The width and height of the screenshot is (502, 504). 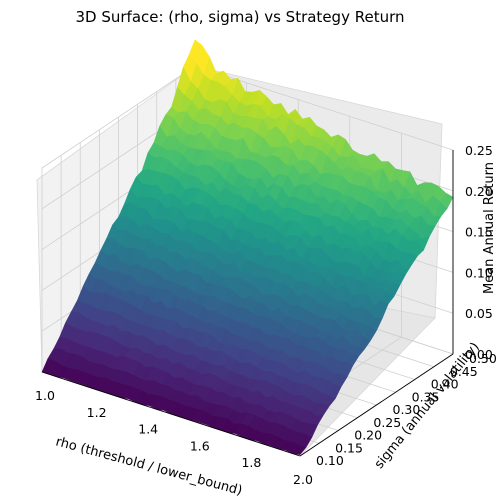 I want to click on z-axis-label: Mean Annual Return, so click(x=489, y=228).